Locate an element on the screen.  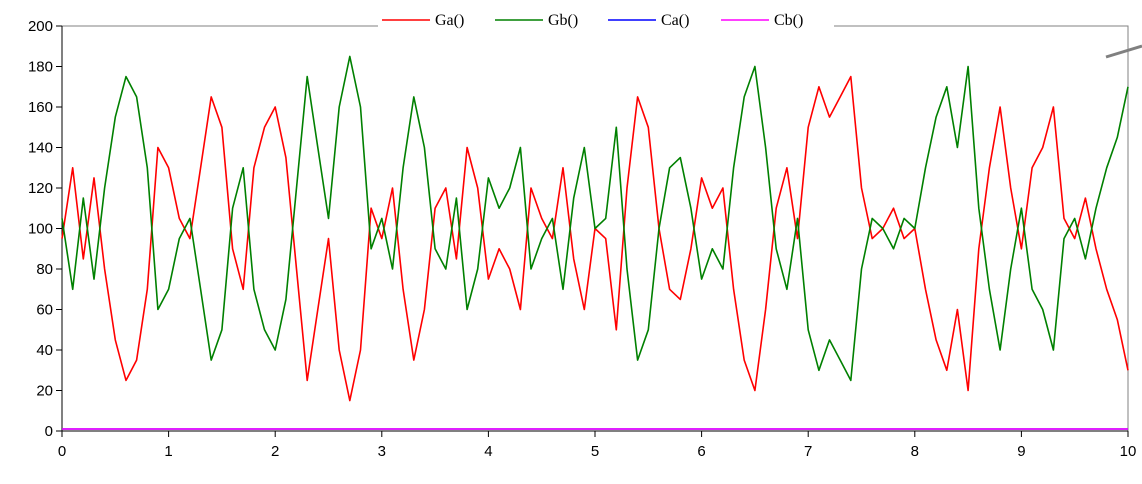
y-tick-label: 20 is located at coordinates (44, 391).